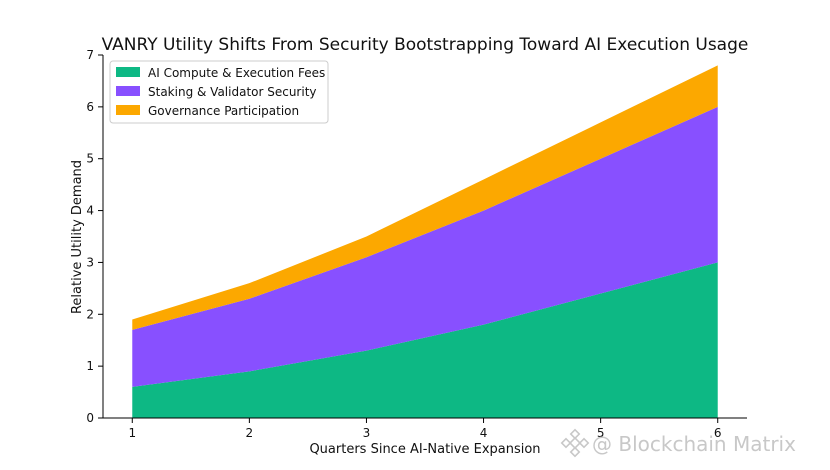 Image resolution: width=830 pixels, height=470 pixels. What do you see at coordinates (128, 91) in the screenshot?
I see `legend-swatch-staking` at bounding box center [128, 91].